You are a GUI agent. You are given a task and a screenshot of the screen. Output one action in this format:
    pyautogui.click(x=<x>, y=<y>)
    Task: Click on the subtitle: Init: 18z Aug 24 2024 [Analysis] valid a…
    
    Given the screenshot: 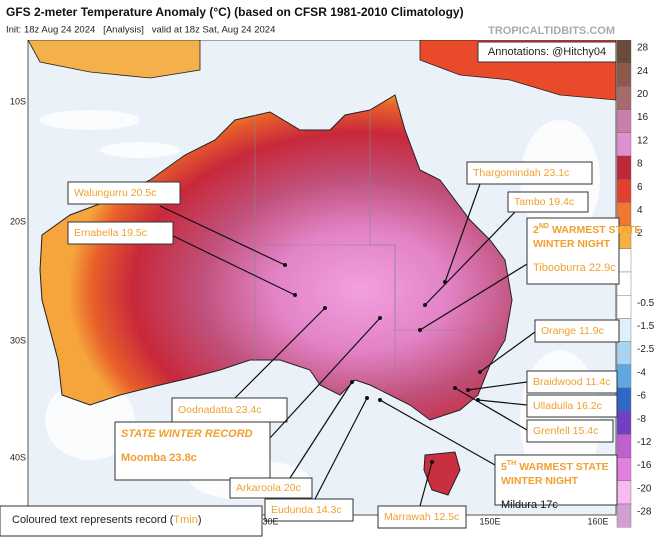 What is the action you would take?
    pyautogui.click(x=140, y=30)
    